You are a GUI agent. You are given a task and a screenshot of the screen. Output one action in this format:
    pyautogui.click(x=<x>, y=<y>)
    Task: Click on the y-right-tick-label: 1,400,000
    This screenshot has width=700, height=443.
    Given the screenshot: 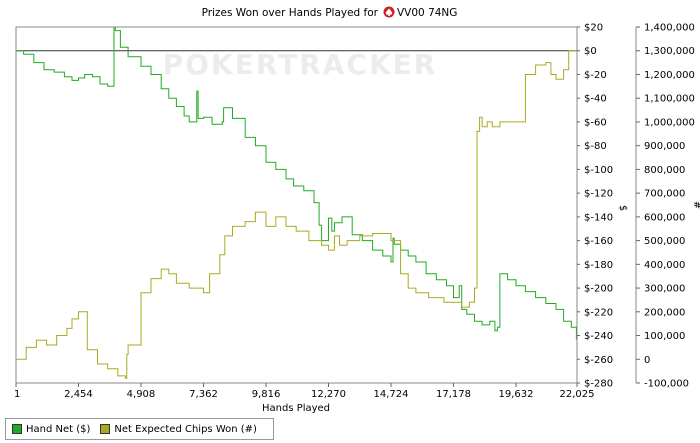 What is the action you would take?
    pyautogui.click(x=669, y=28)
    